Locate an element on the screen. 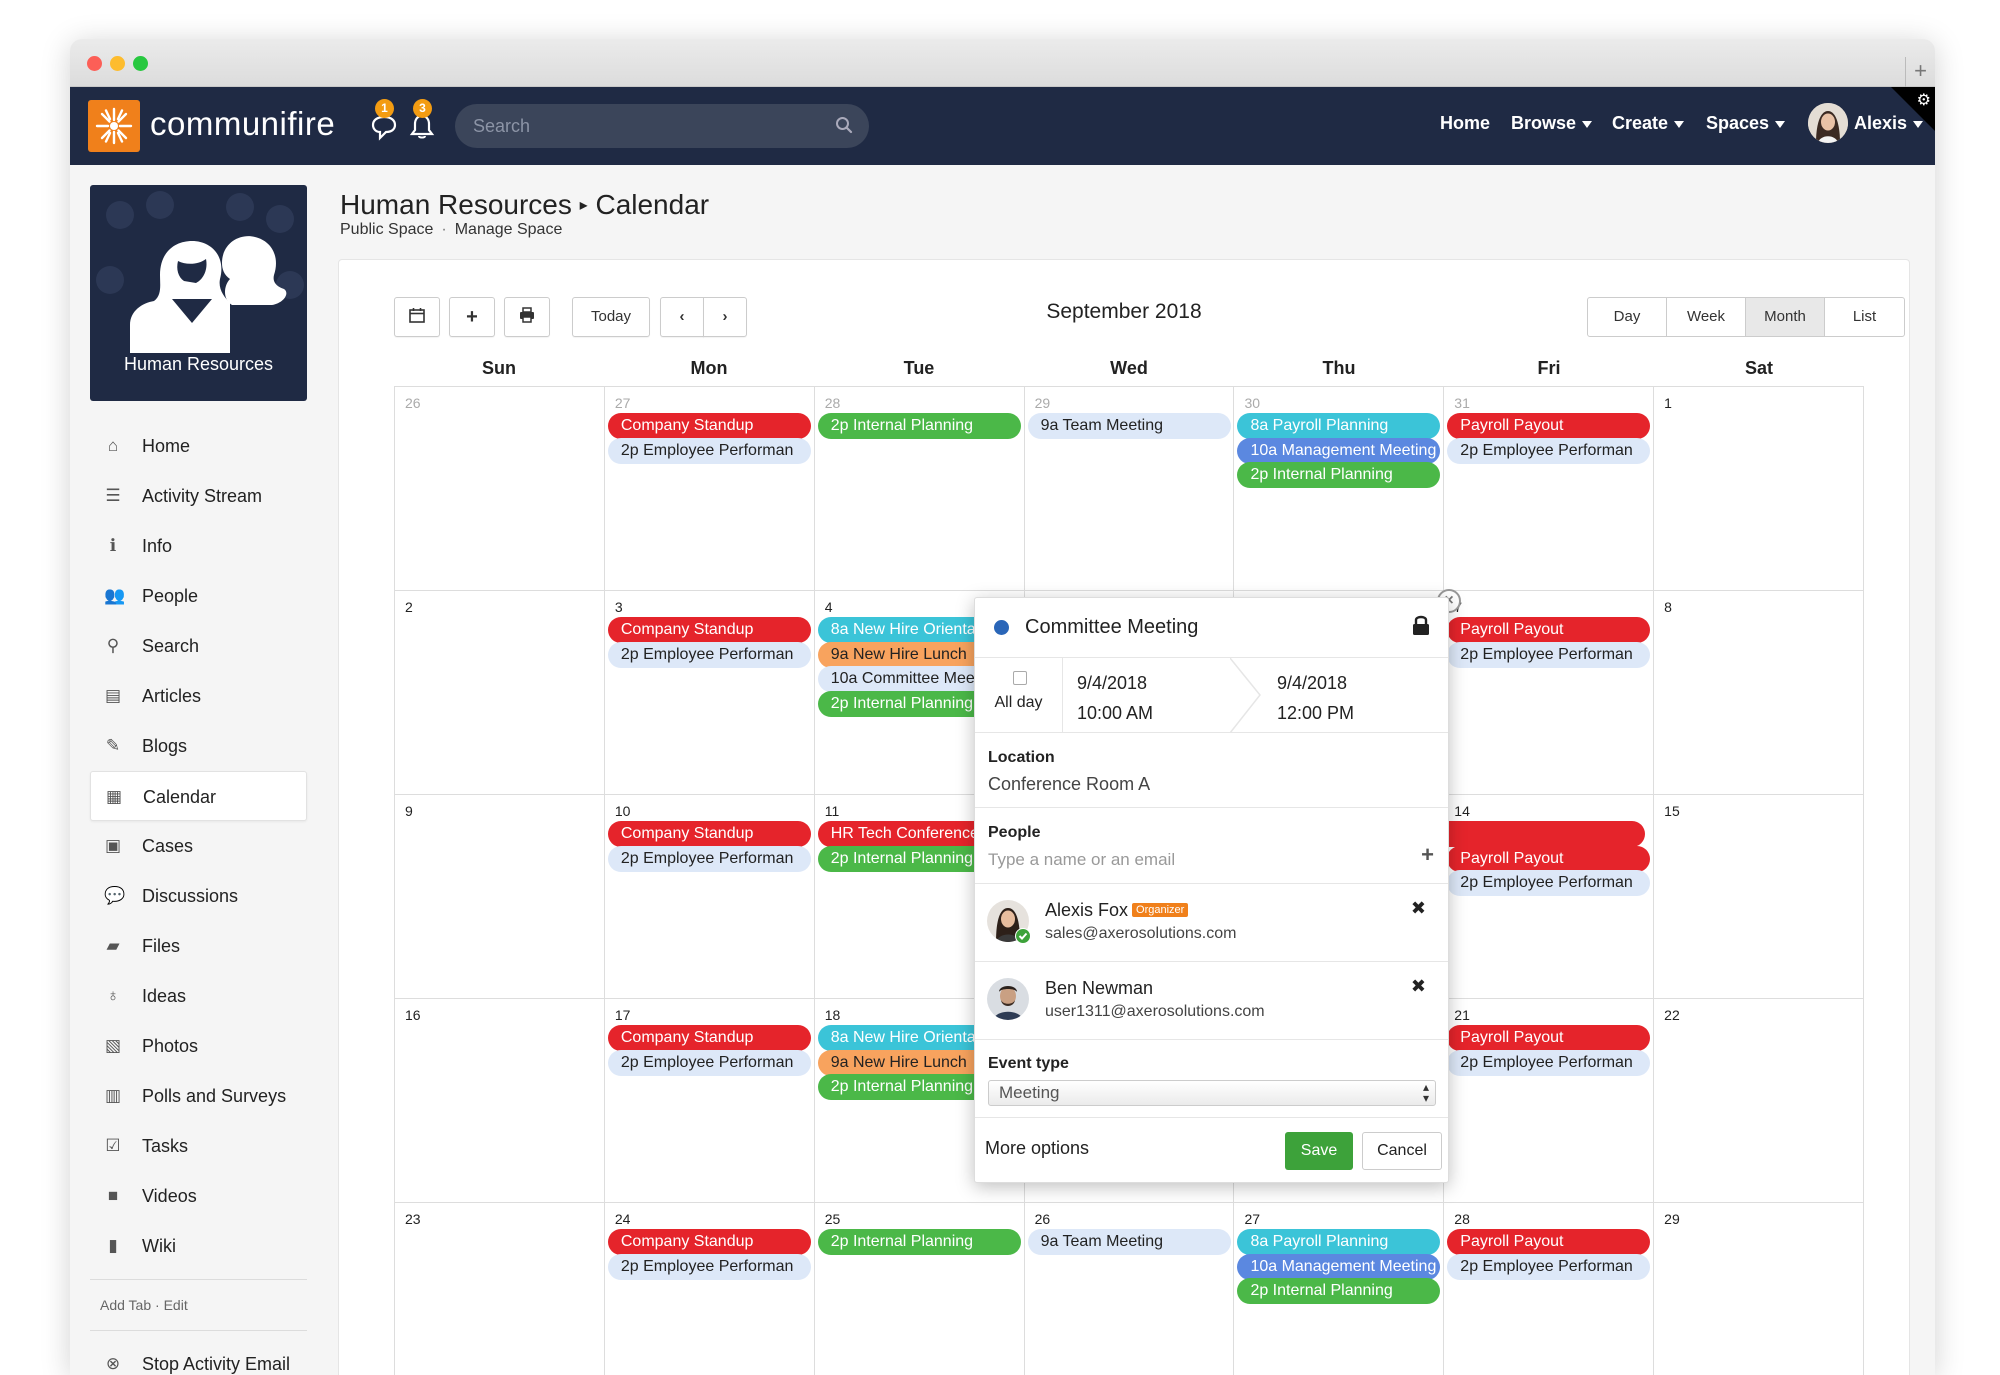 The width and height of the screenshot is (2000, 1375). day-cell: 3 Company Standup 2p Employee Performan is located at coordinates (709, 693).